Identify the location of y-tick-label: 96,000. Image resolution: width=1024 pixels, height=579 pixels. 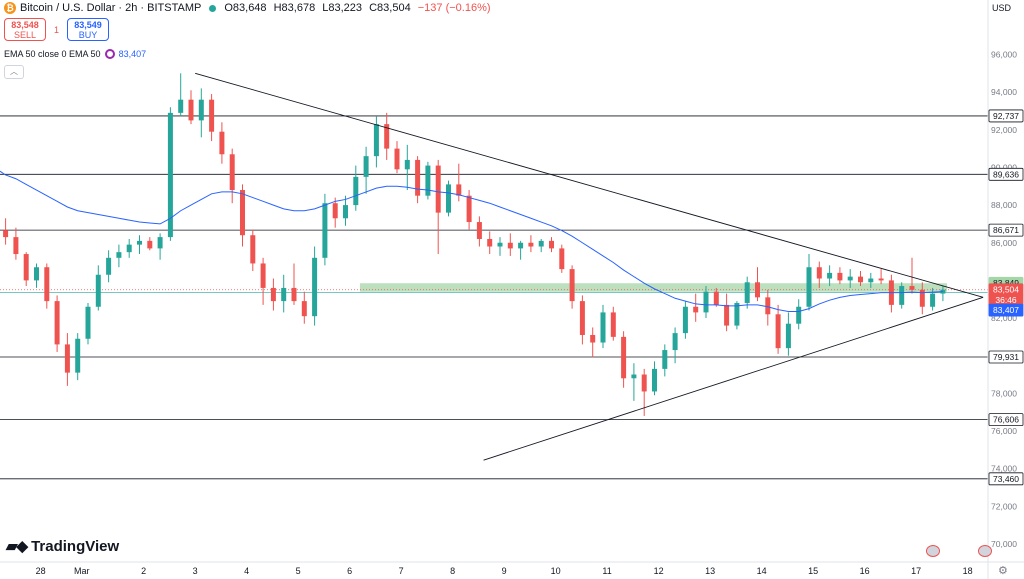
(1004, 55).